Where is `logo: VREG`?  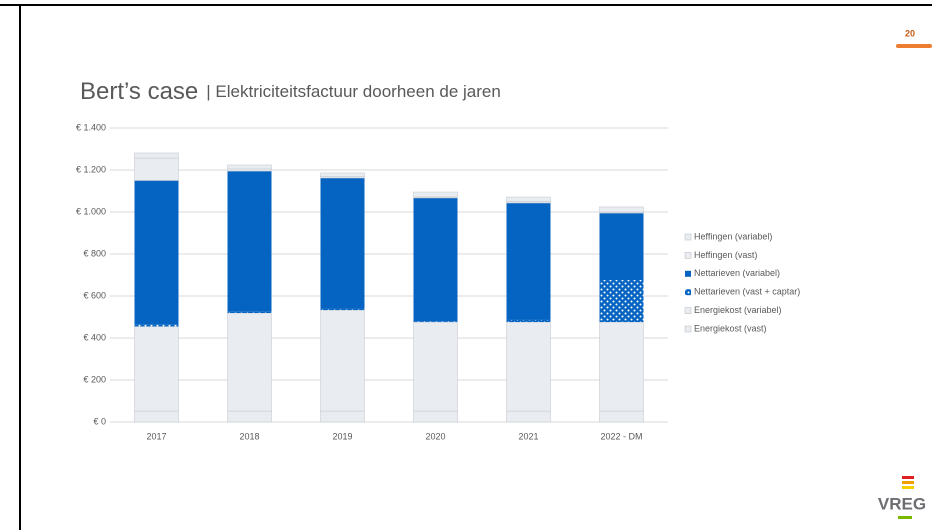 logo: VREG is located at coordinates (902, 497).